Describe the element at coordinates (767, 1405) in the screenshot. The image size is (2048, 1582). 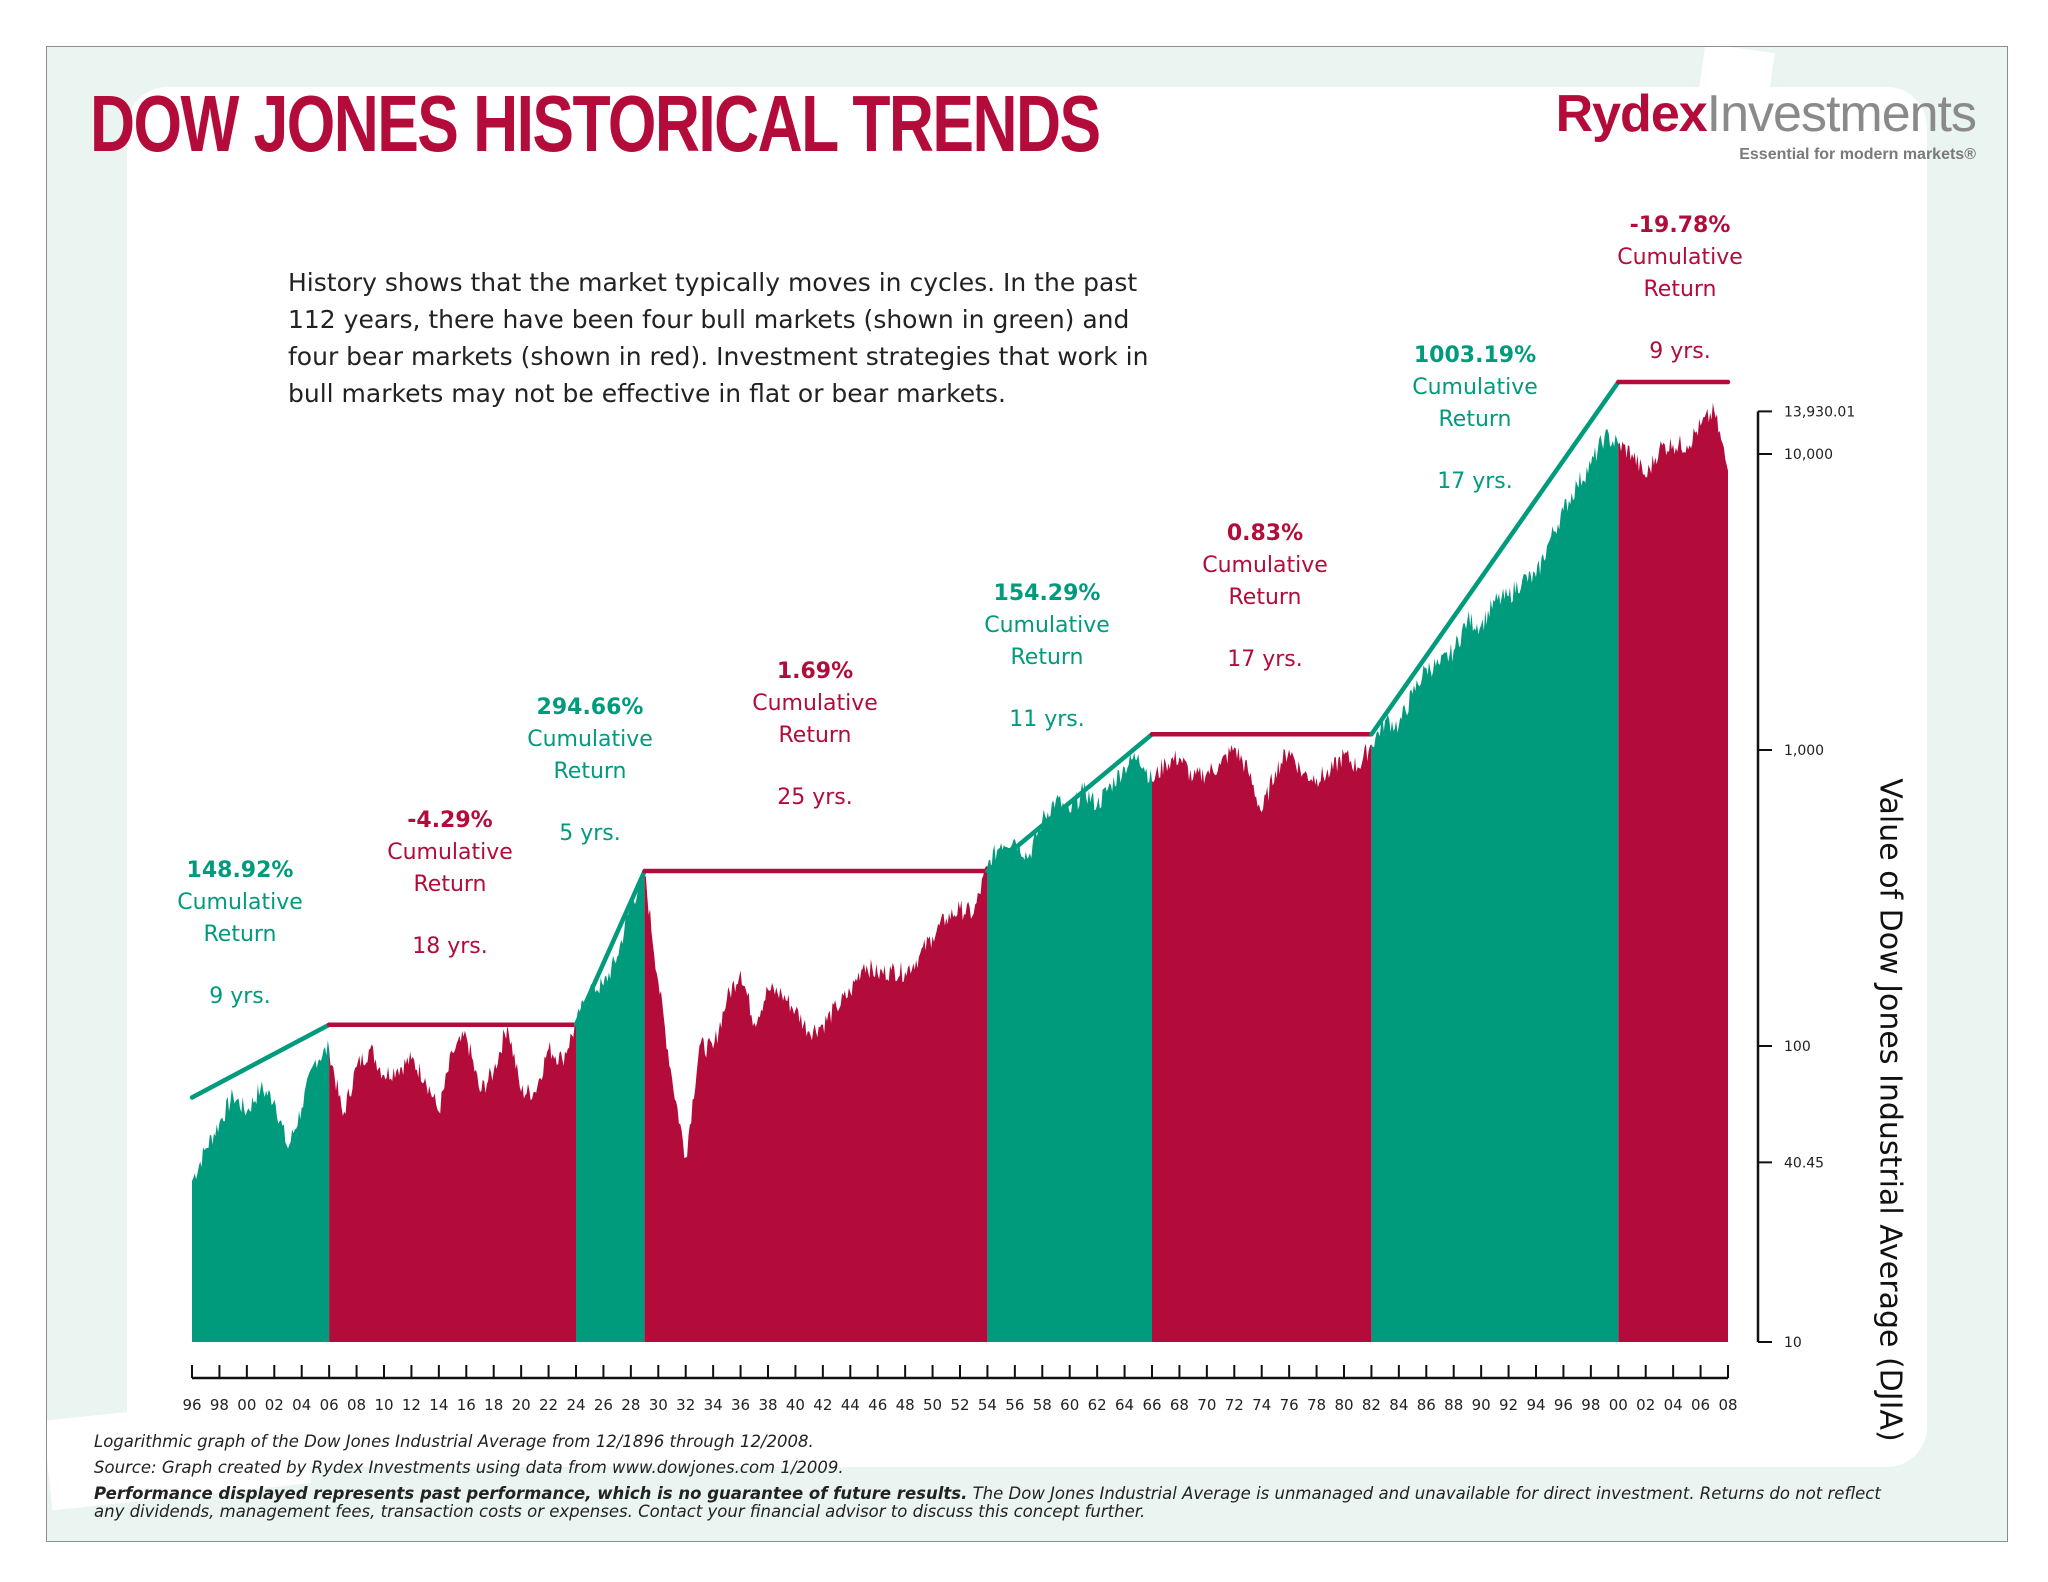
I see `x-tick-label: 38` at that location.